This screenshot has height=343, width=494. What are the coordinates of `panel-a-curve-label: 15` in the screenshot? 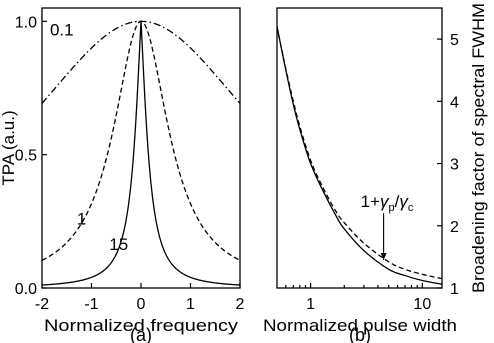 It's located at (118, 244).